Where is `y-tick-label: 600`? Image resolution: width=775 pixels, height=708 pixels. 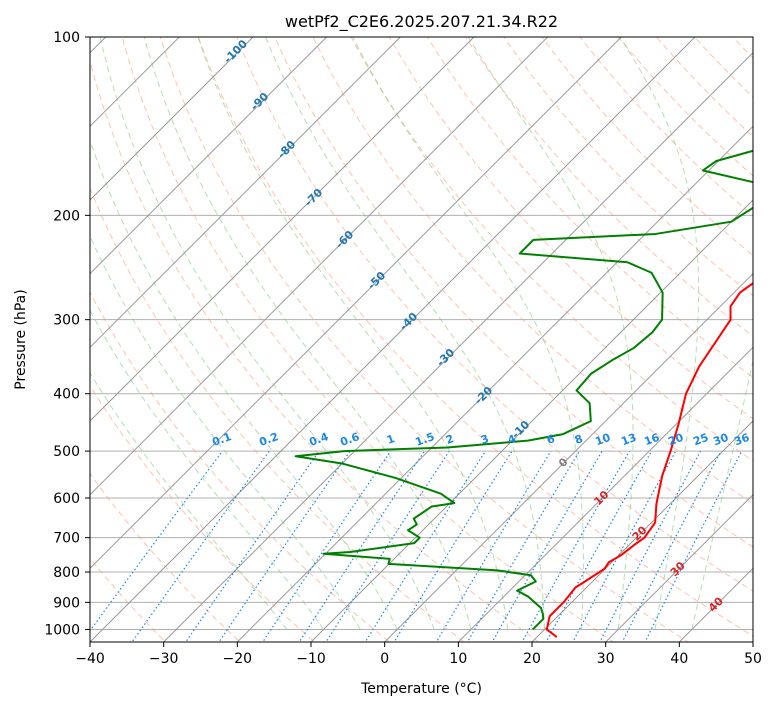
y-tick-label: 600 is located at coordinates (66, 499).